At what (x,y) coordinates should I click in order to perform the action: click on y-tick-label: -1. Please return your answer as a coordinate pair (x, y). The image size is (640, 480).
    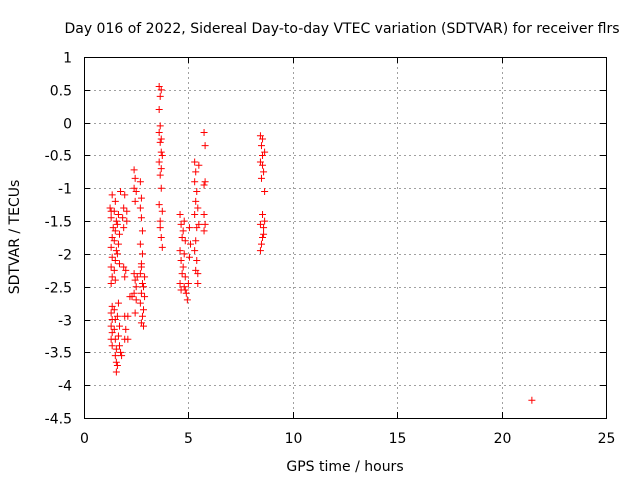
    Looking at the image, I should click on (65, 190).